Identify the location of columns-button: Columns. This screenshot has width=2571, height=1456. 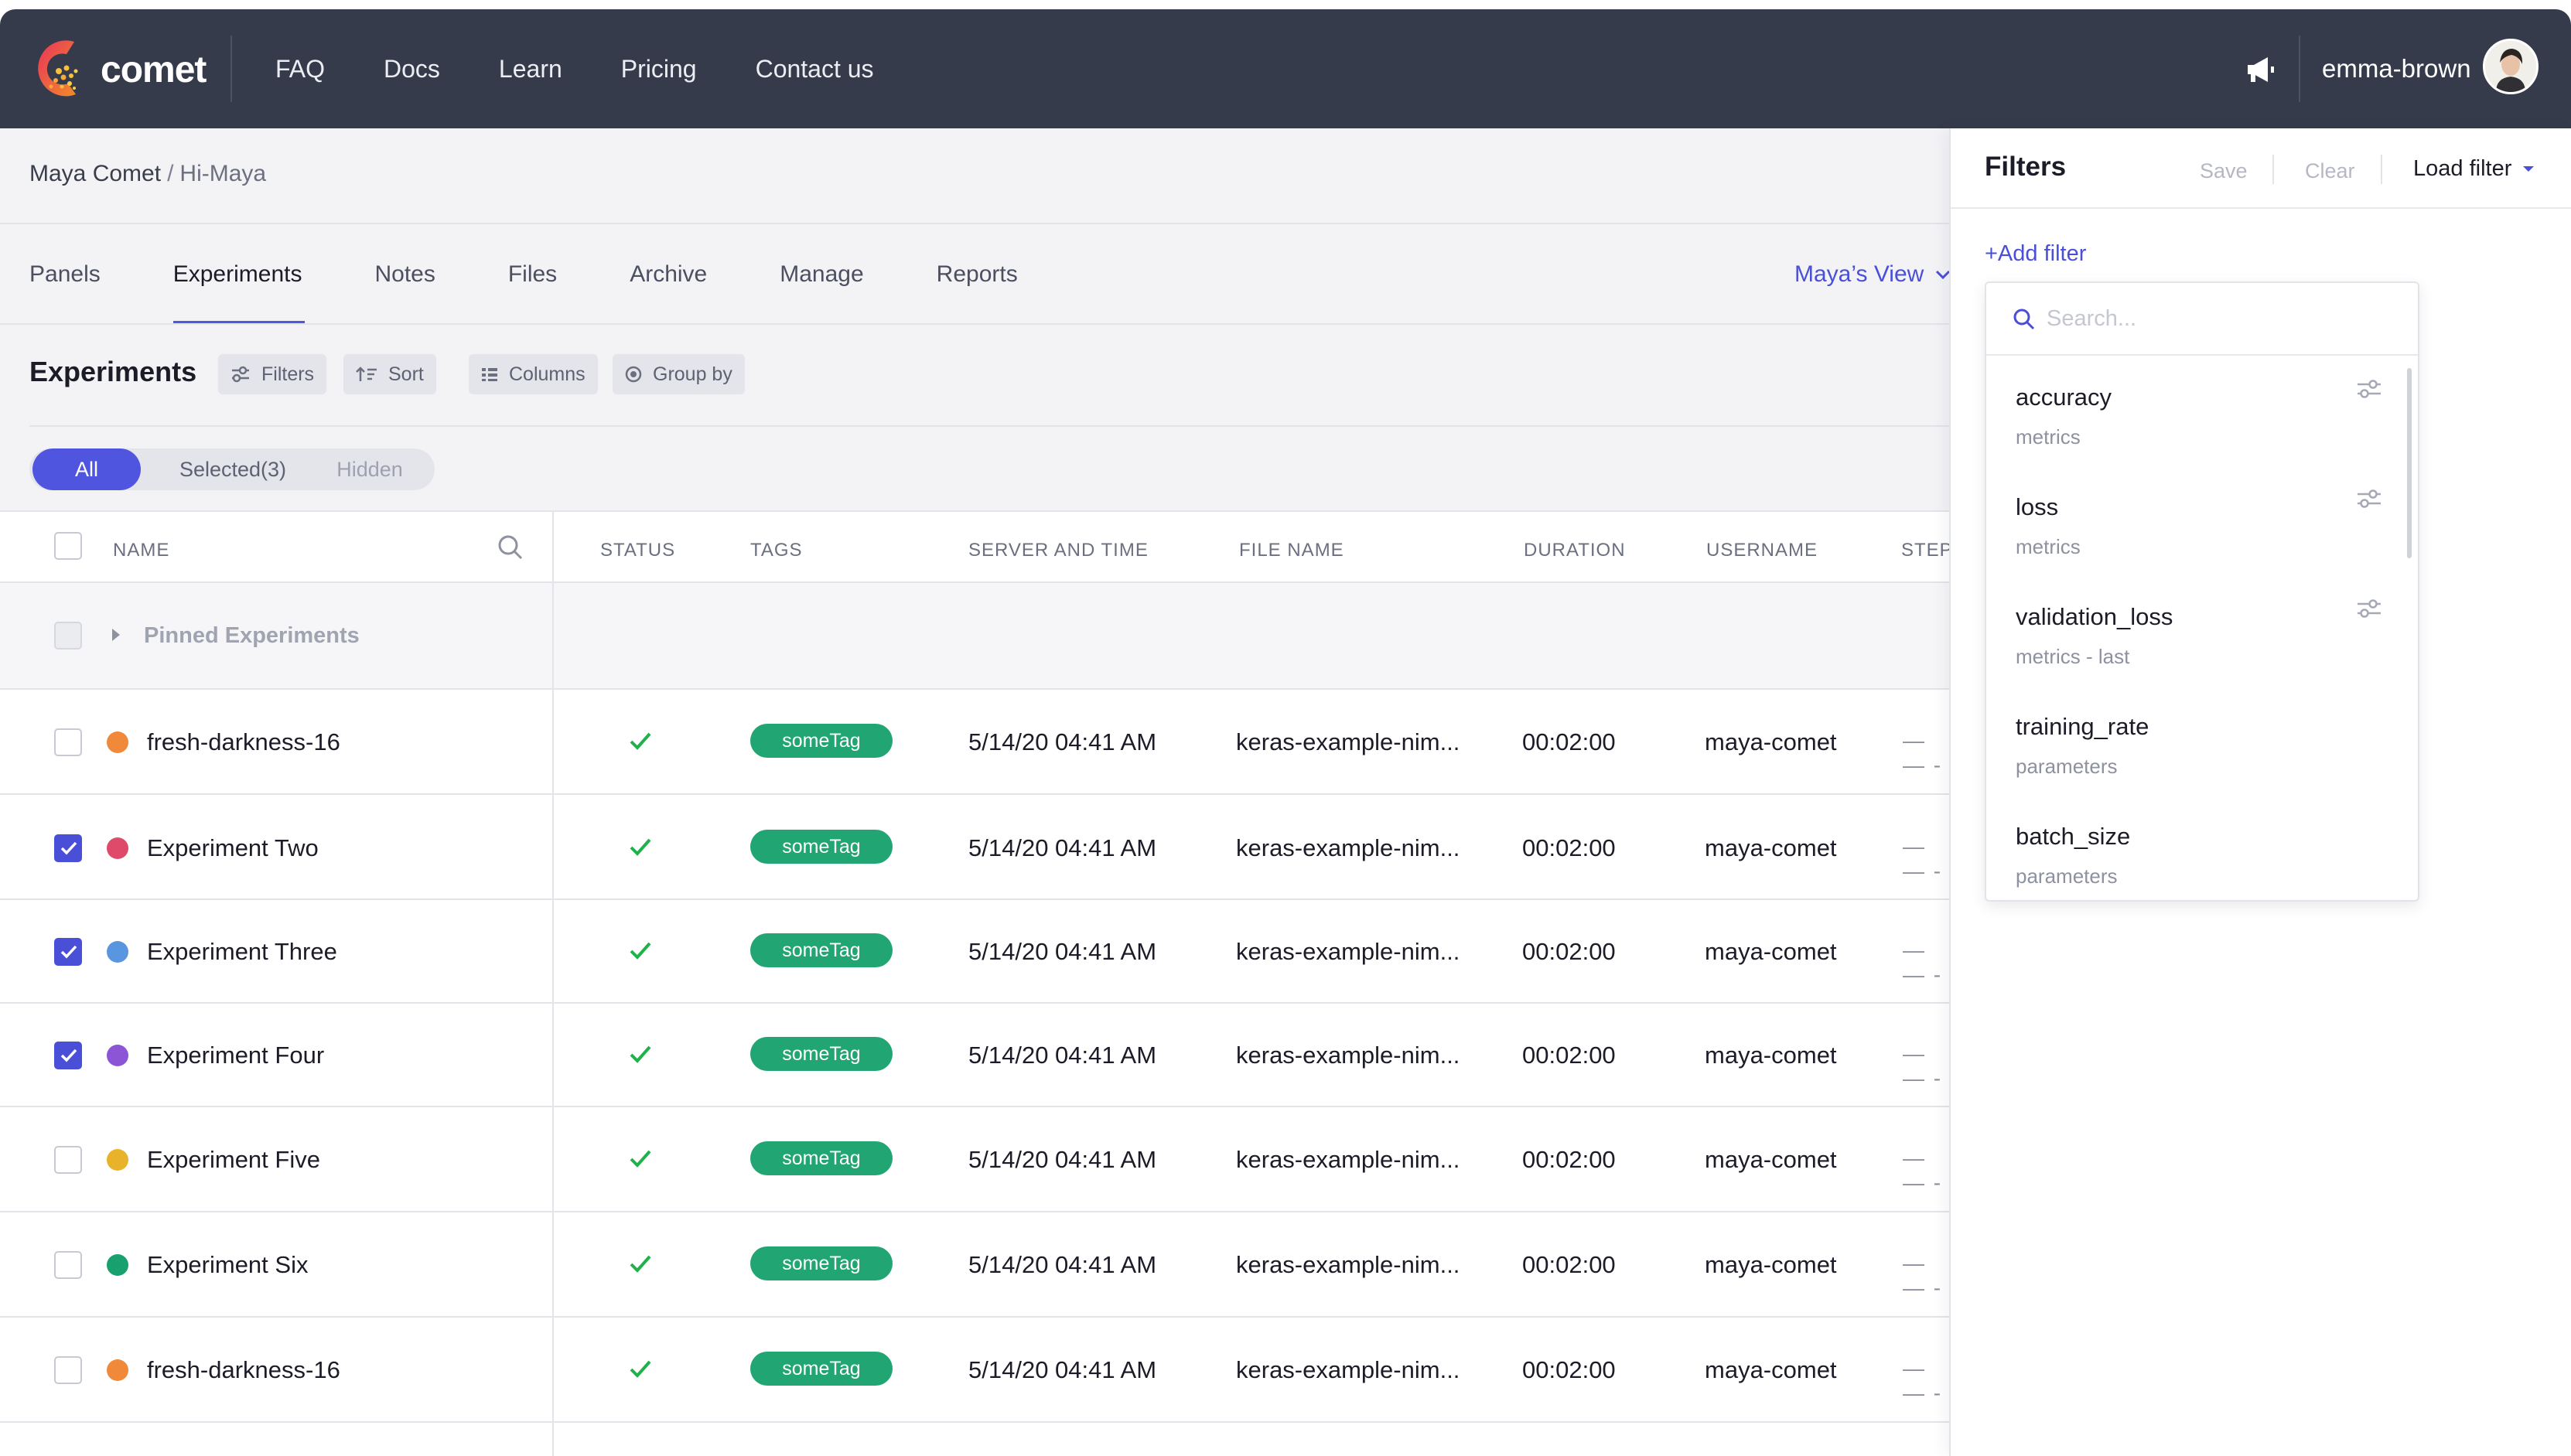
(533, 374).